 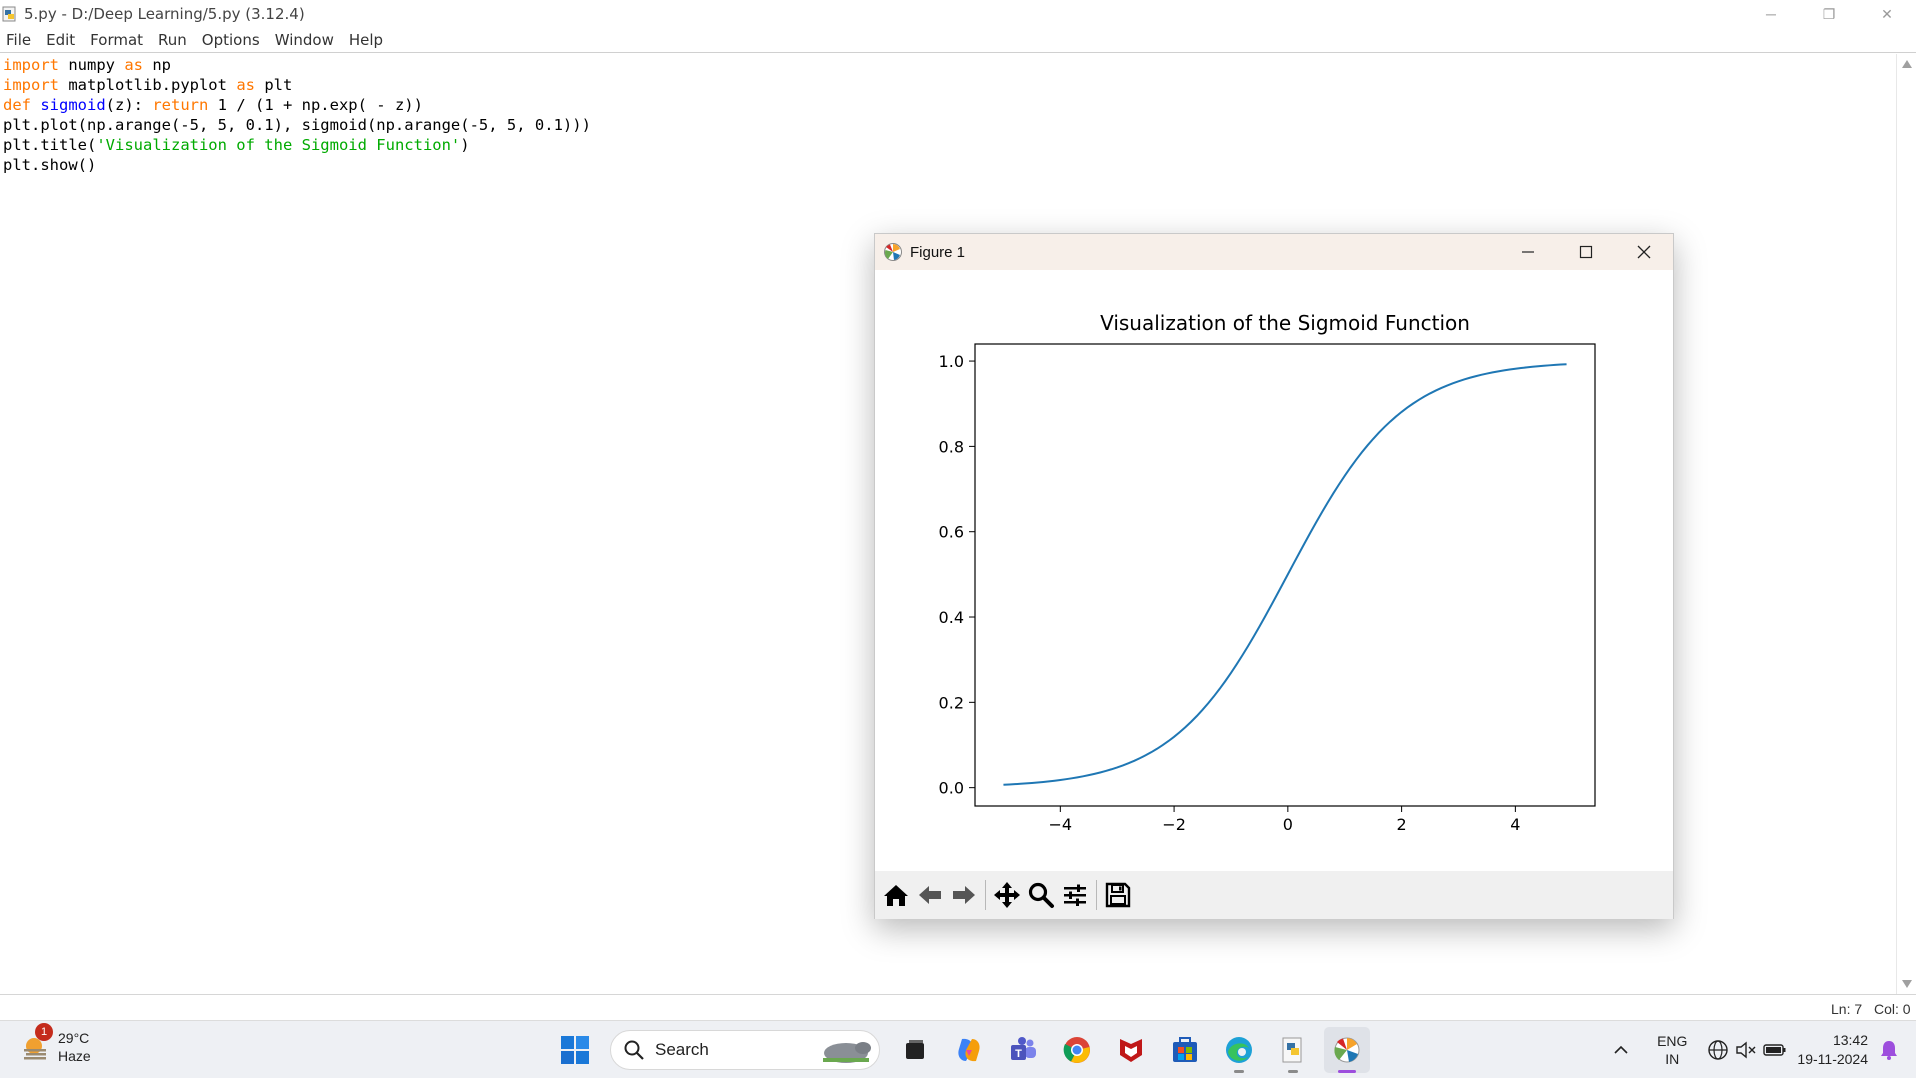 I want to click on store-icon, so click(x=1185, y=1049).